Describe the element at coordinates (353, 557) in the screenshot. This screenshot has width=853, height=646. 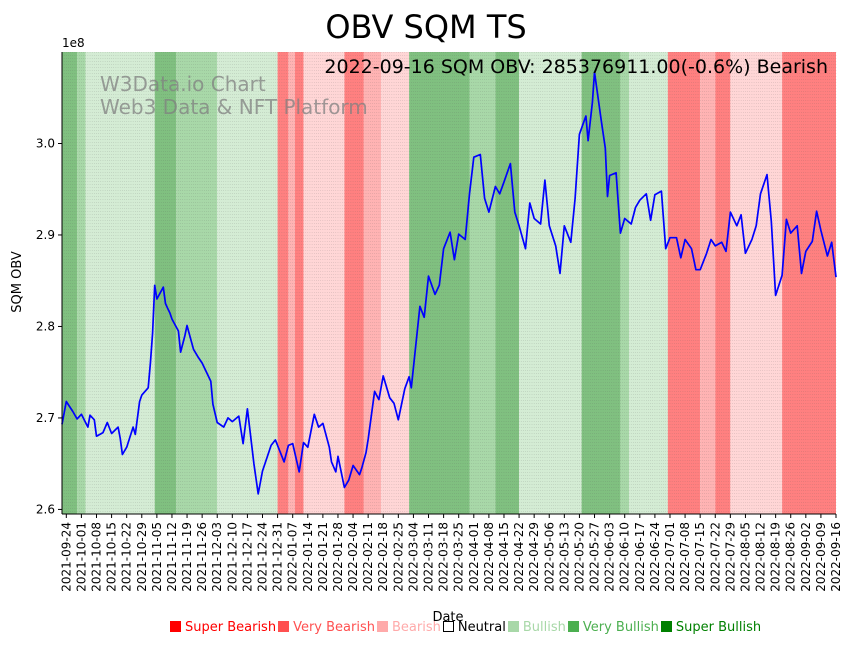
I see `x-tick-label: 2022-02-04` at that location.